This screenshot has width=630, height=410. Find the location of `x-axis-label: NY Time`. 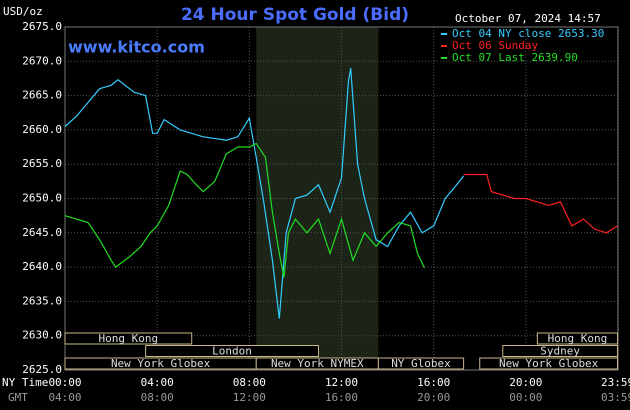

x-axis-label: NY Time is located at coordinates (25, 382).